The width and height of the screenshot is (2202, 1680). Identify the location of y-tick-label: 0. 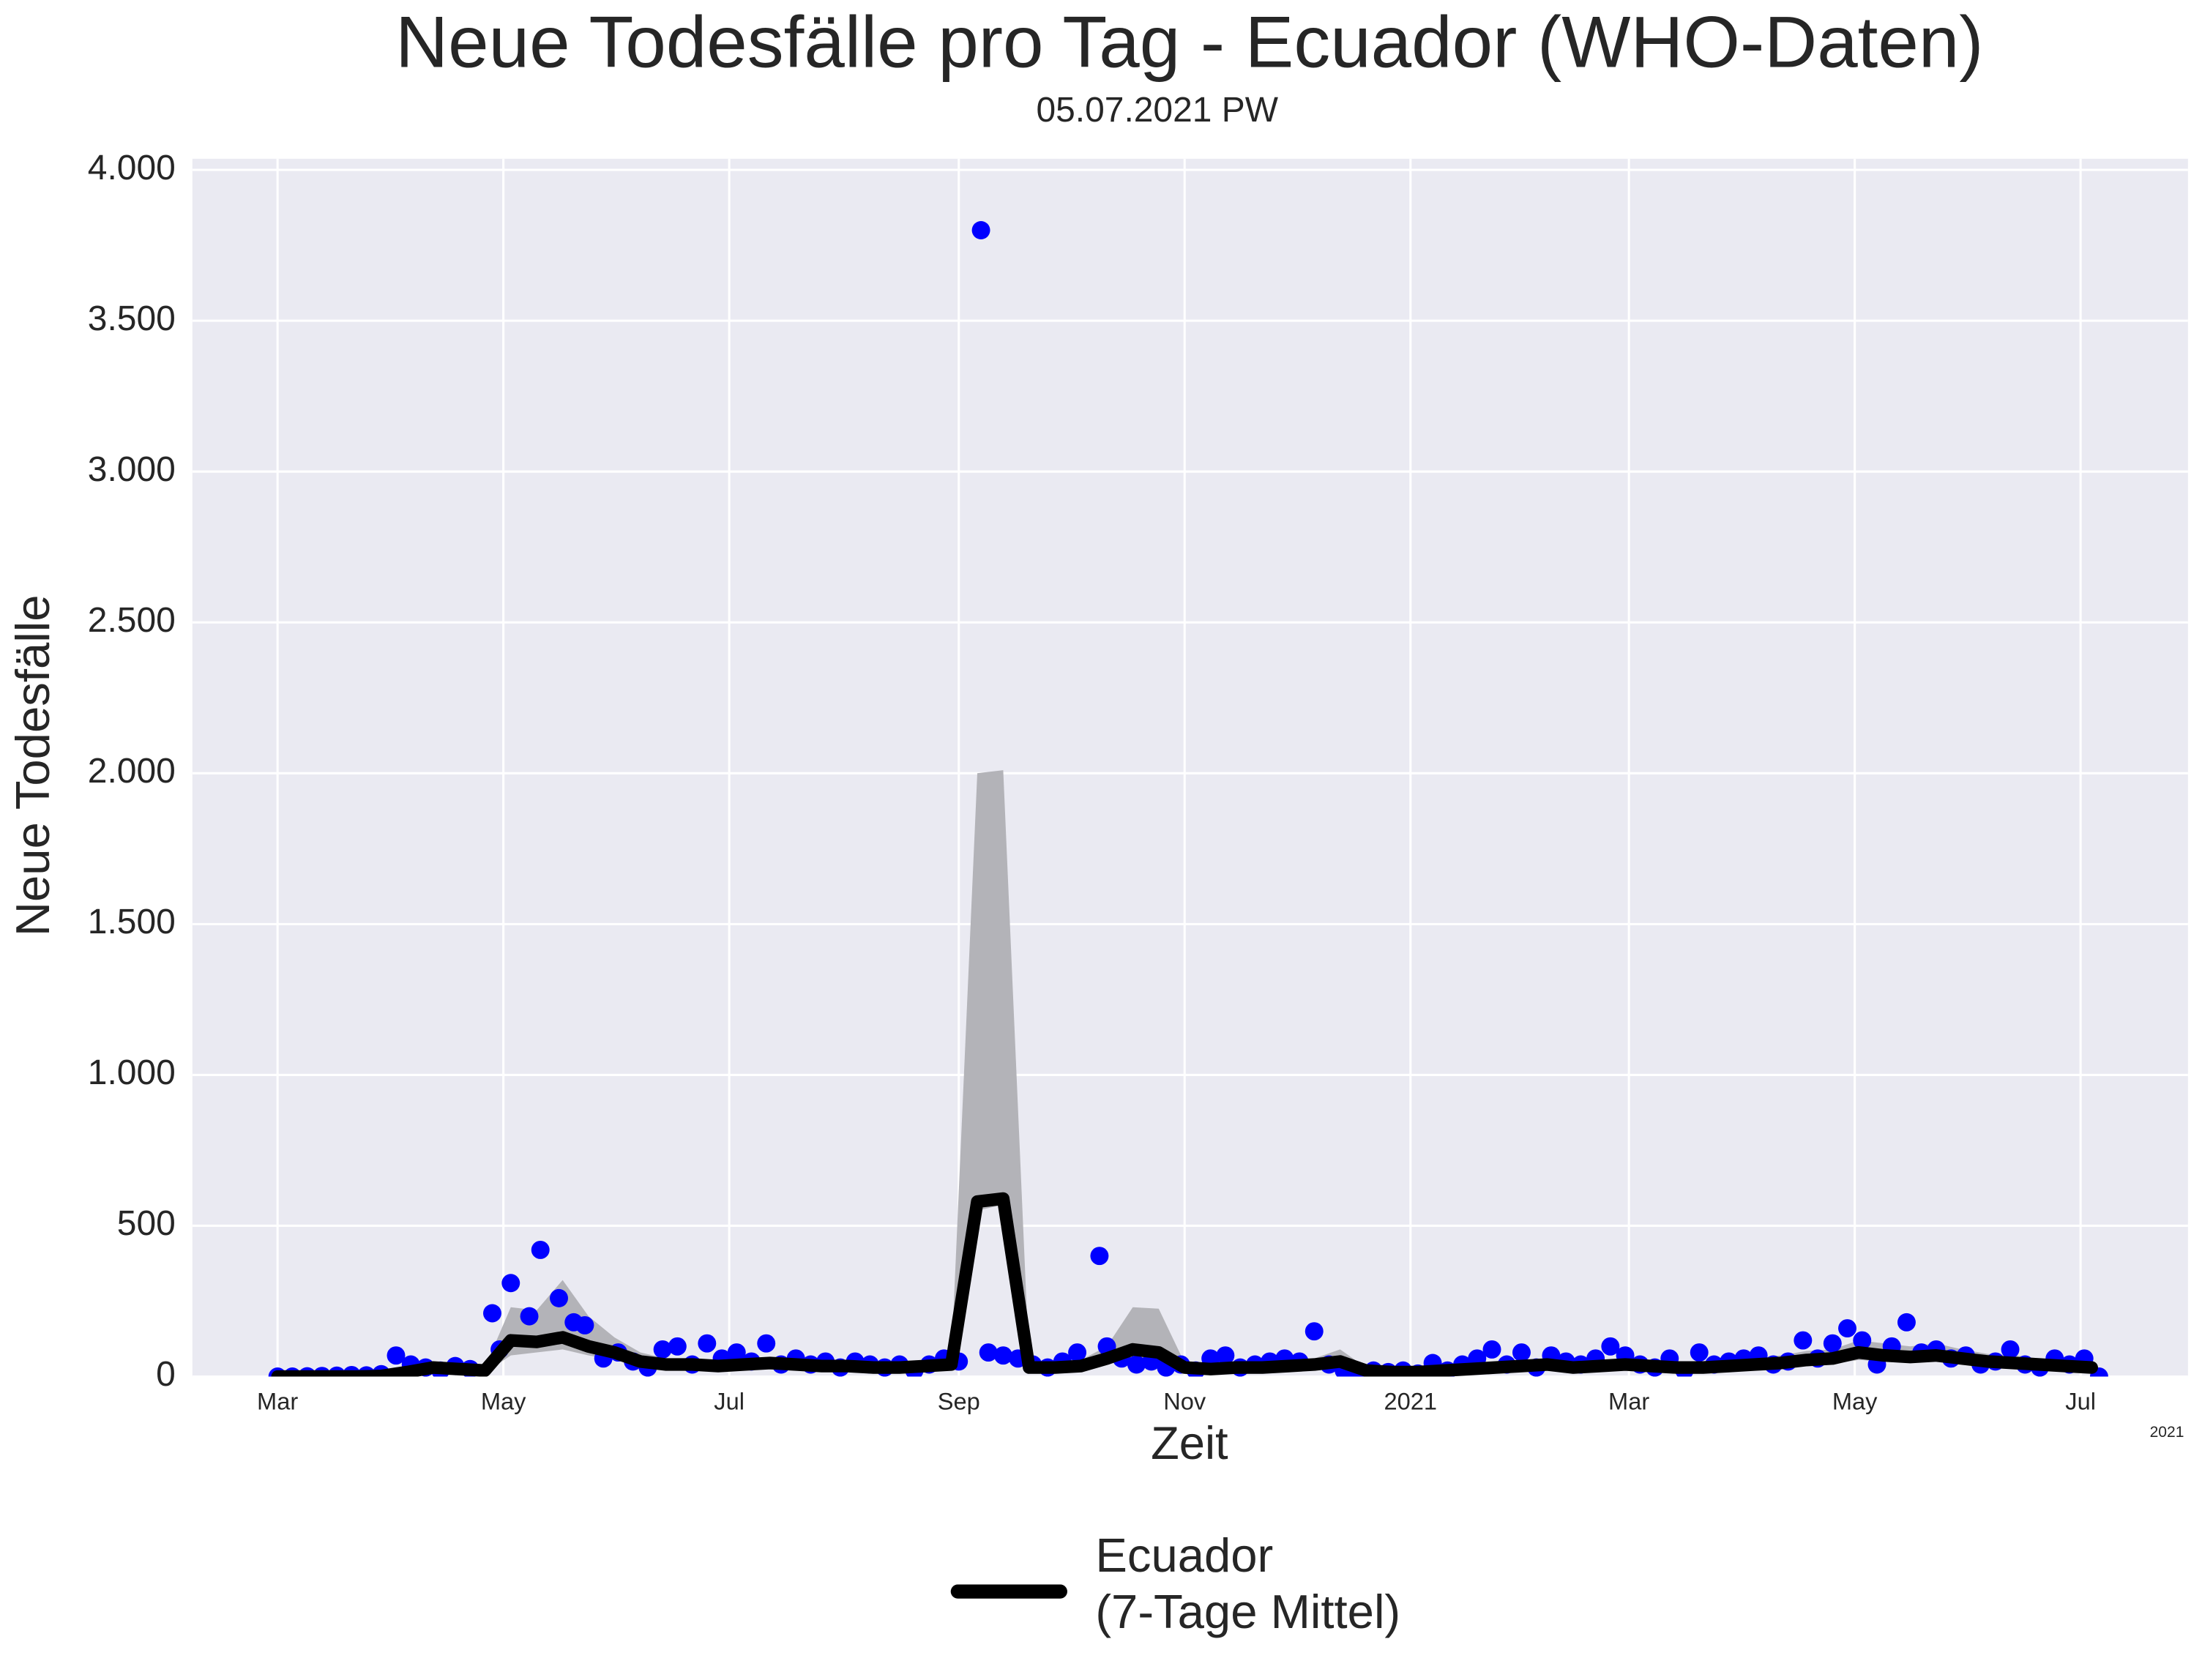
(166, 1374).